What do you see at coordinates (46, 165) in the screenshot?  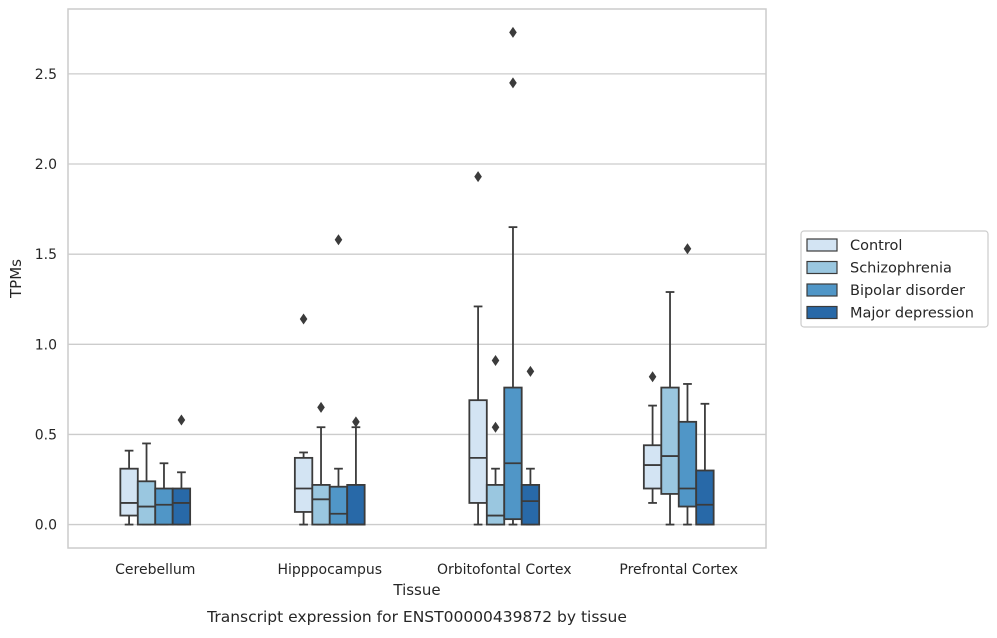 I see `y-tick-label: 2.0` at bounding box center [46, 165].